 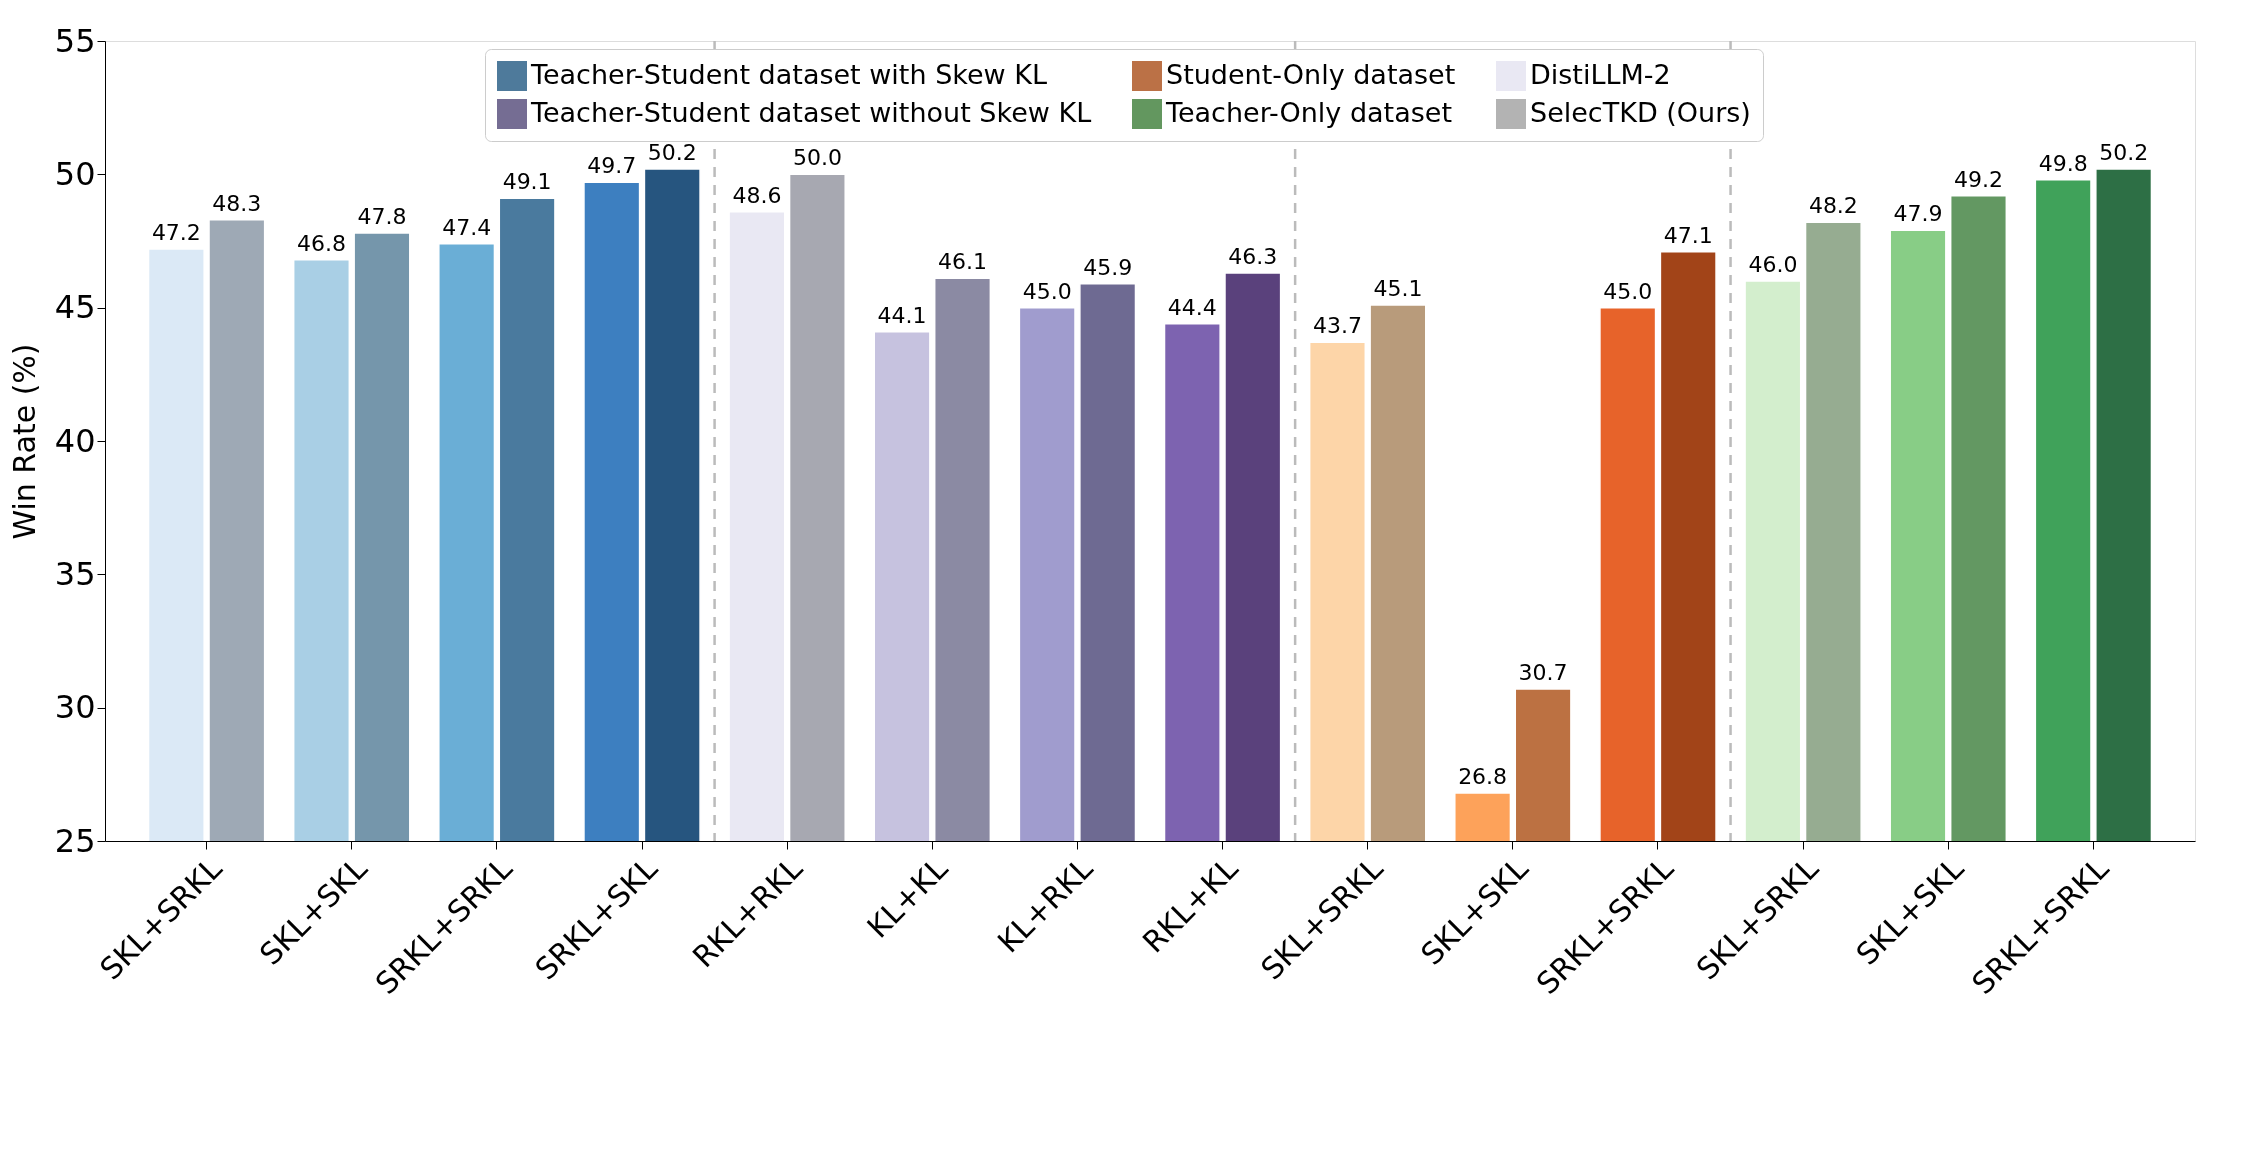 What do you see at coordinates (811, 112) in the screenshot?
I see `legend-label: Teacher-Student dataset without Skew KL` at bounding box center [811, 112].